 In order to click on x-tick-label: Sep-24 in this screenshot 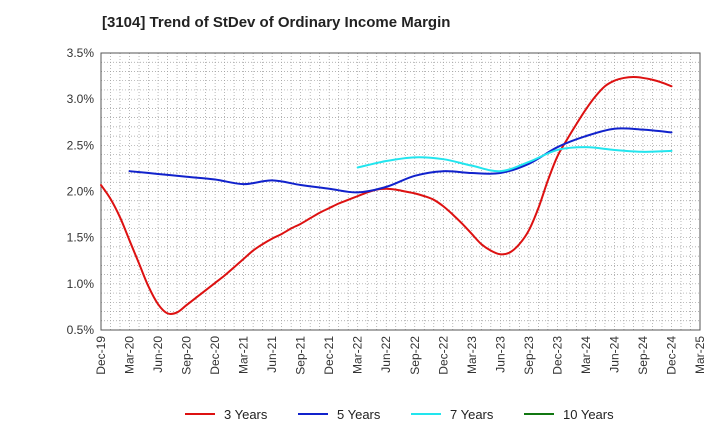, I will do `click(643, 355)`.